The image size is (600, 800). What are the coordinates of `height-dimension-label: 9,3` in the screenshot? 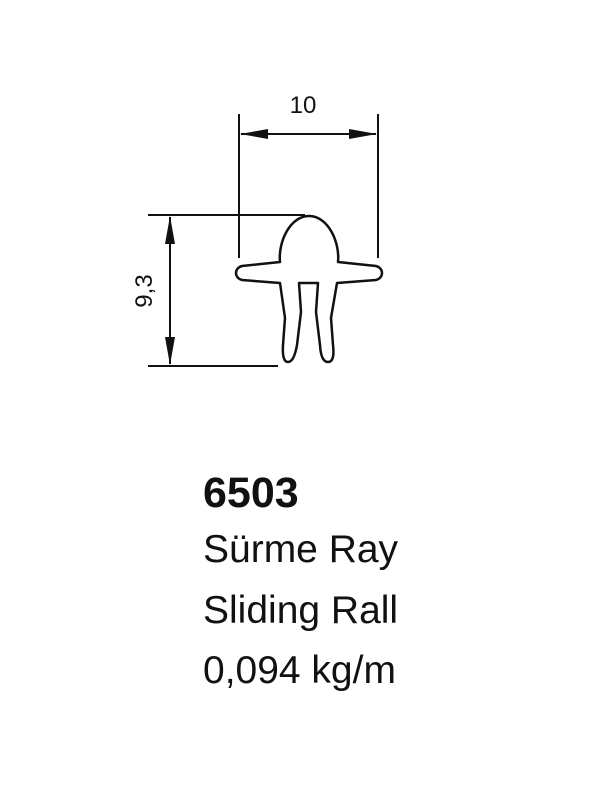 It's located at (144, 290).